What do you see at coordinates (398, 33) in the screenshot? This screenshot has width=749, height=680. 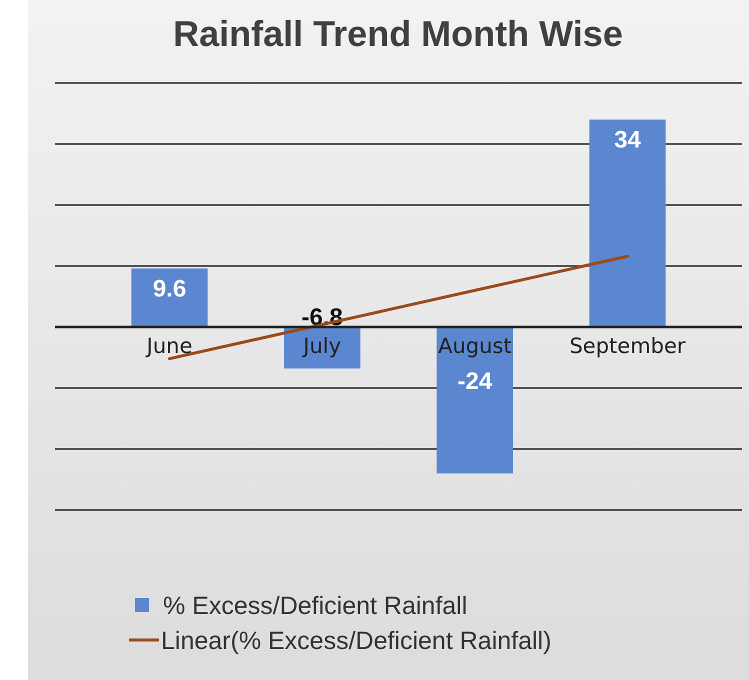 I see `chart-title: Rainfall Trend Month Wise` at bounding box center [398, 33].